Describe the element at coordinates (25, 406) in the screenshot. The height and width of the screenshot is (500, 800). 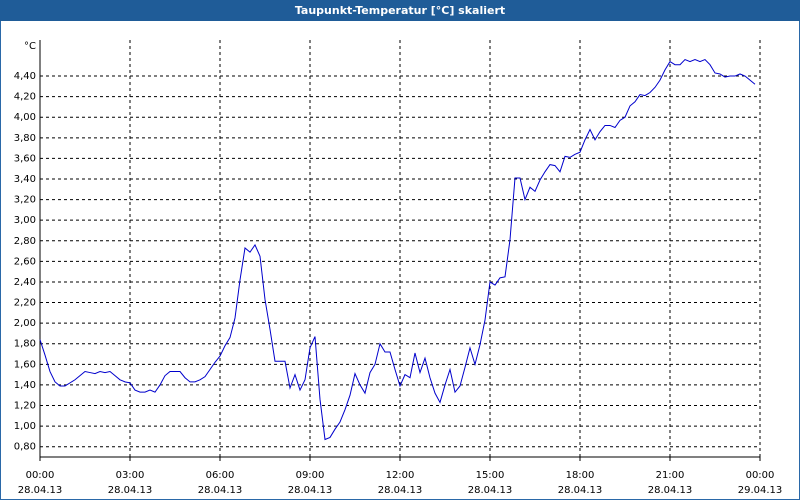
I see `y-tick-label: 1,20` at that location.